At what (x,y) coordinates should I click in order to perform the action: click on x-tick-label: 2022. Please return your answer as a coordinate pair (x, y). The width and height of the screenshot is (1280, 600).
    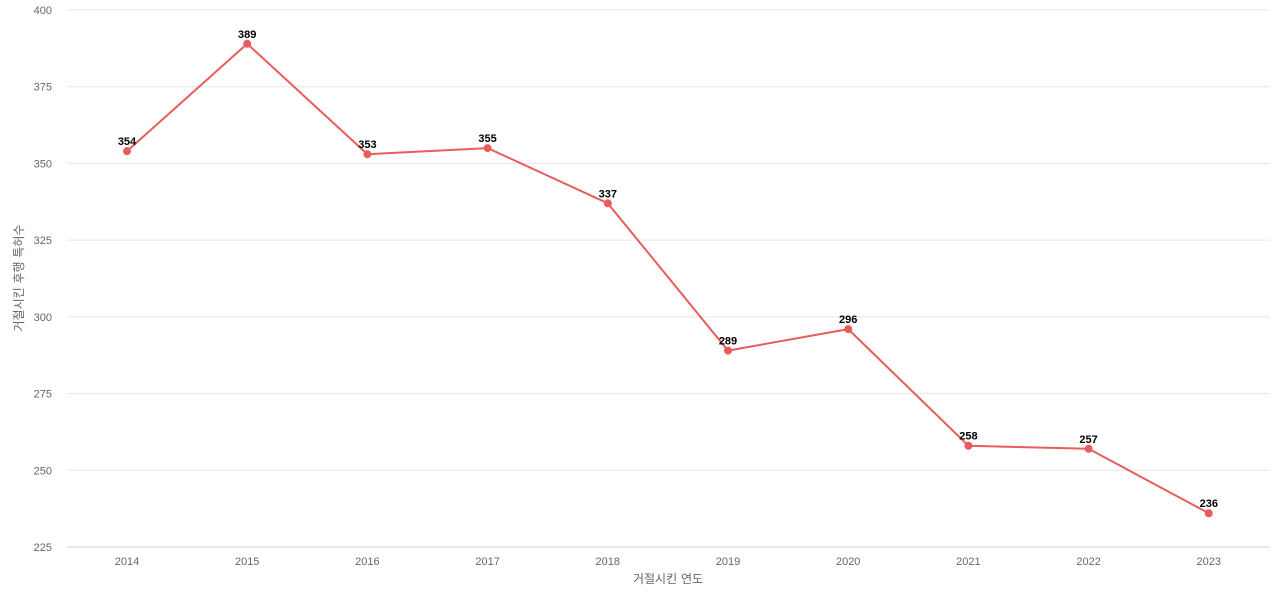
    Looking at the image, I should click on (1088, 562).